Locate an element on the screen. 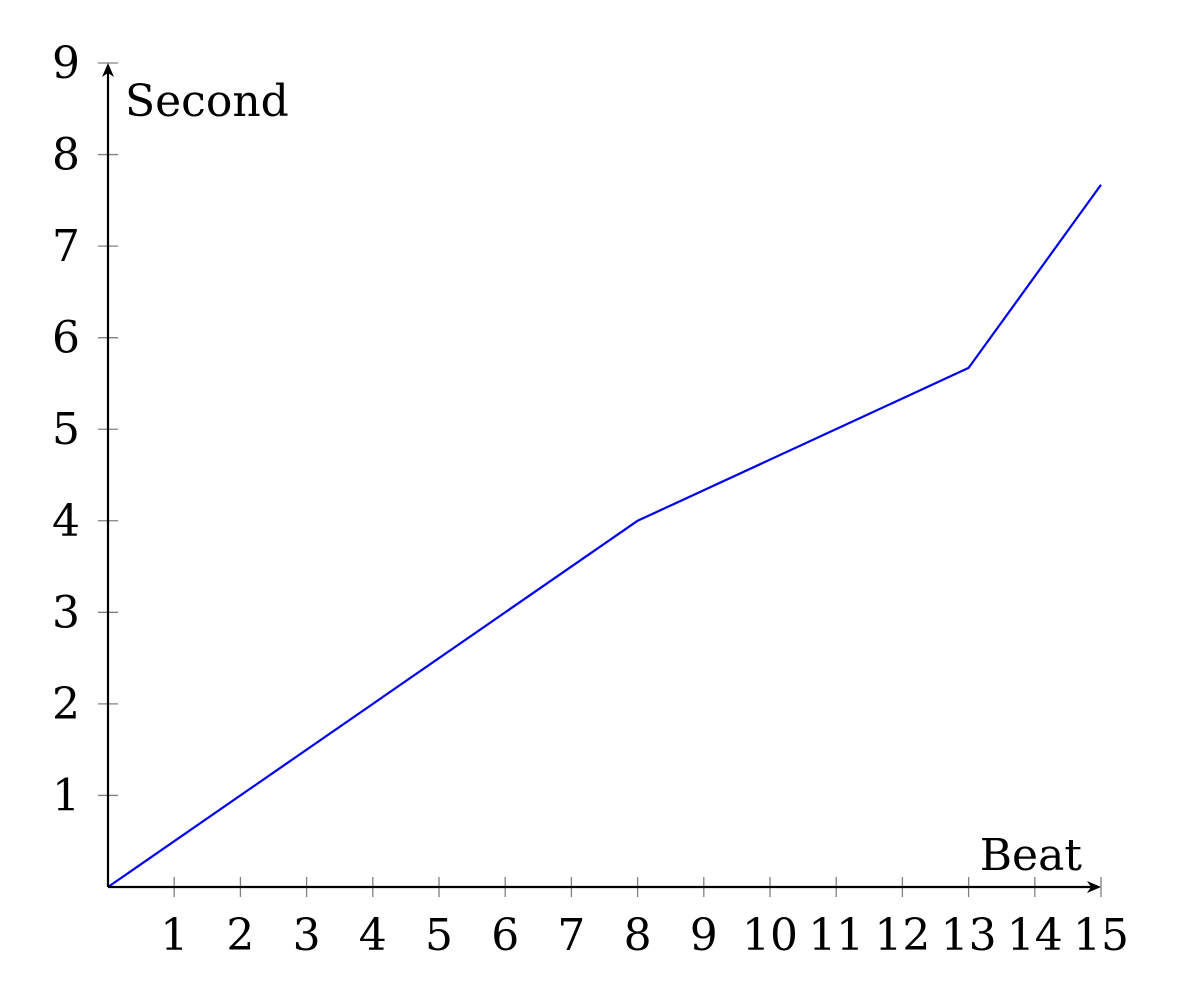 This screenshot has height=993, width=1197. y-ticks: 1 2 3 4 5 6 7 8 9 is located at coordinates (85, 429).